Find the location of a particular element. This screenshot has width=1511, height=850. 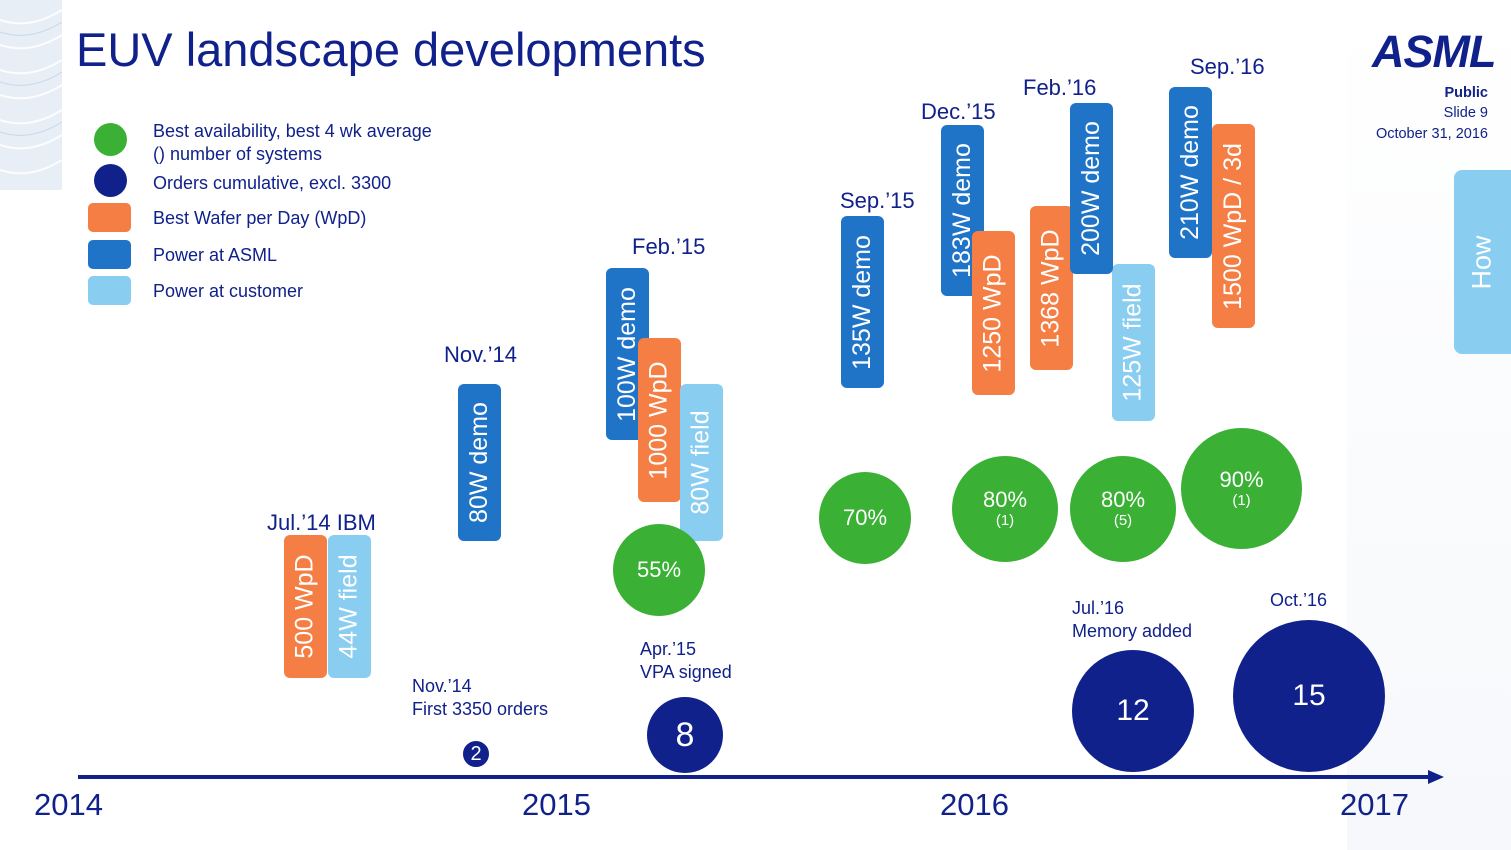

legend-label-wpd: Best Wafer per Day (WpD) is located at coordinates (260, 218).